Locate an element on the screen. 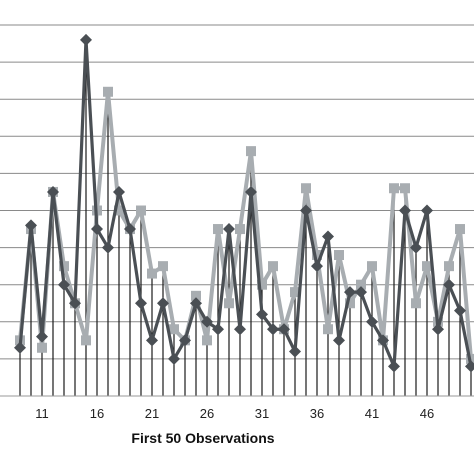  x-axis-title: First 50 Observations is located at coordinates (202, 438).